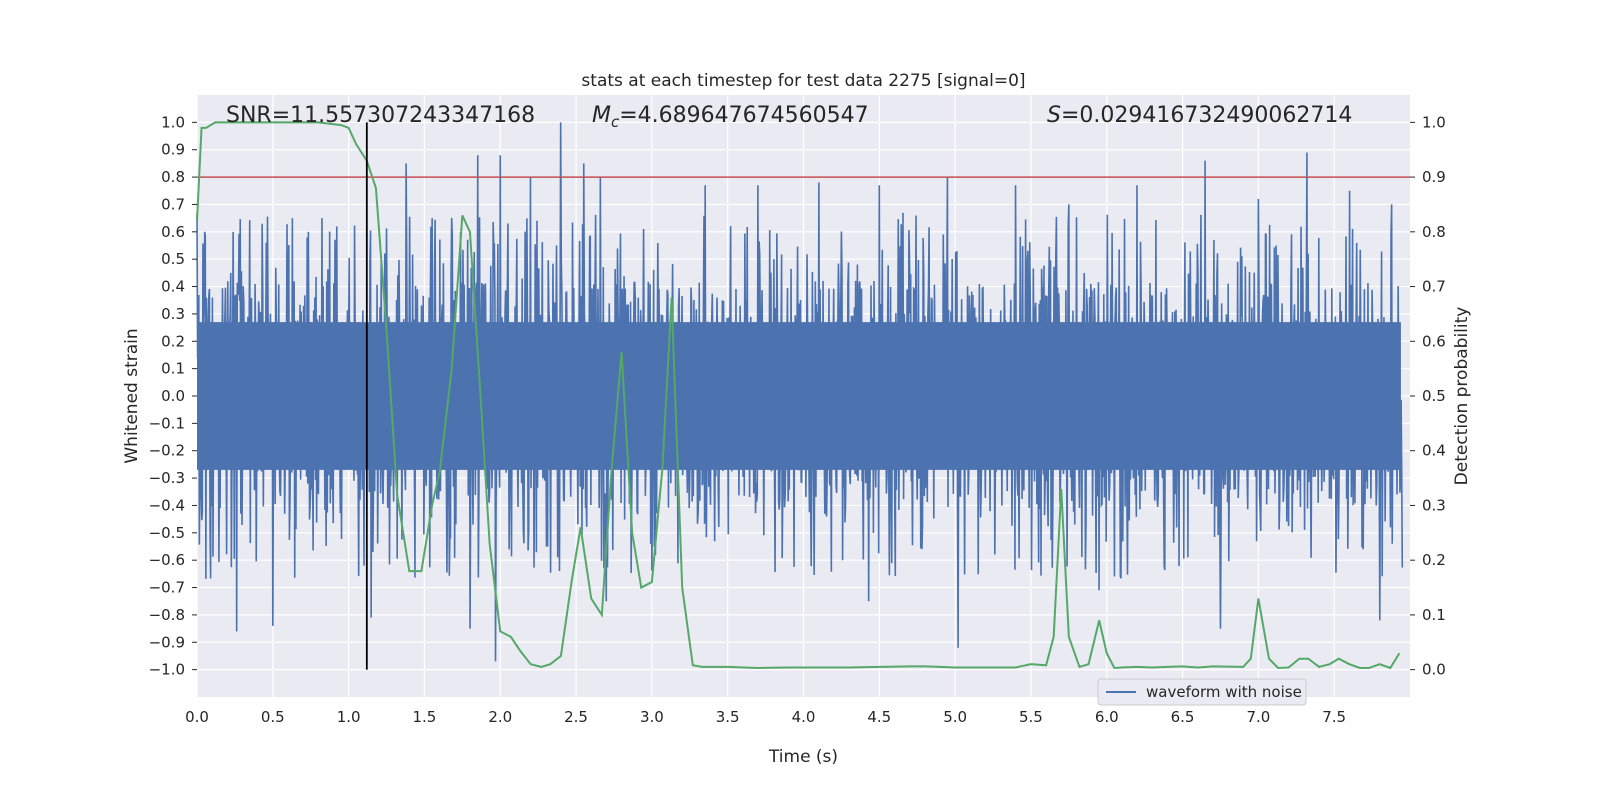  I want to click on x-tick-label: 0.5, so click(273, 717).